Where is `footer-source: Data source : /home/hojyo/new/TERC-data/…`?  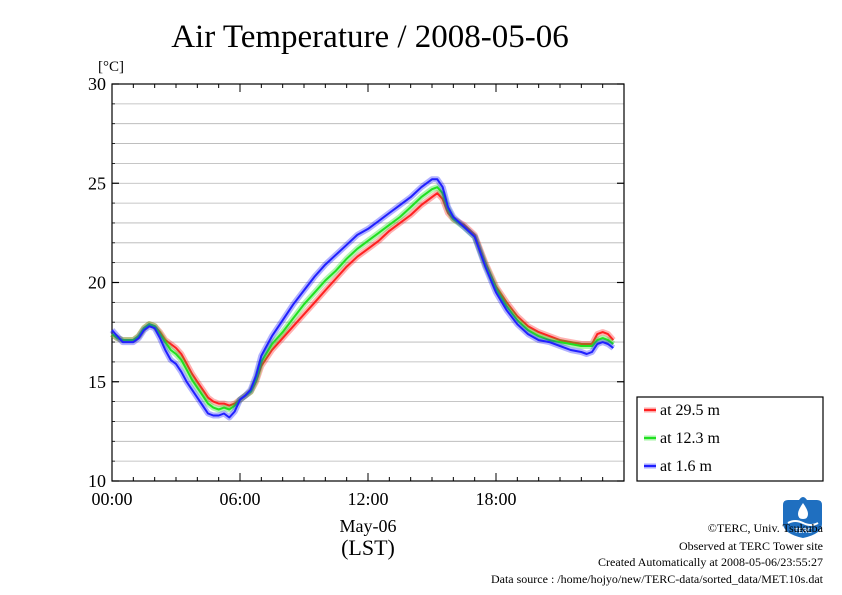
footer-source: Data source : /home/hojyo/new/TERC-data/… is located at coordinates (657, 579).